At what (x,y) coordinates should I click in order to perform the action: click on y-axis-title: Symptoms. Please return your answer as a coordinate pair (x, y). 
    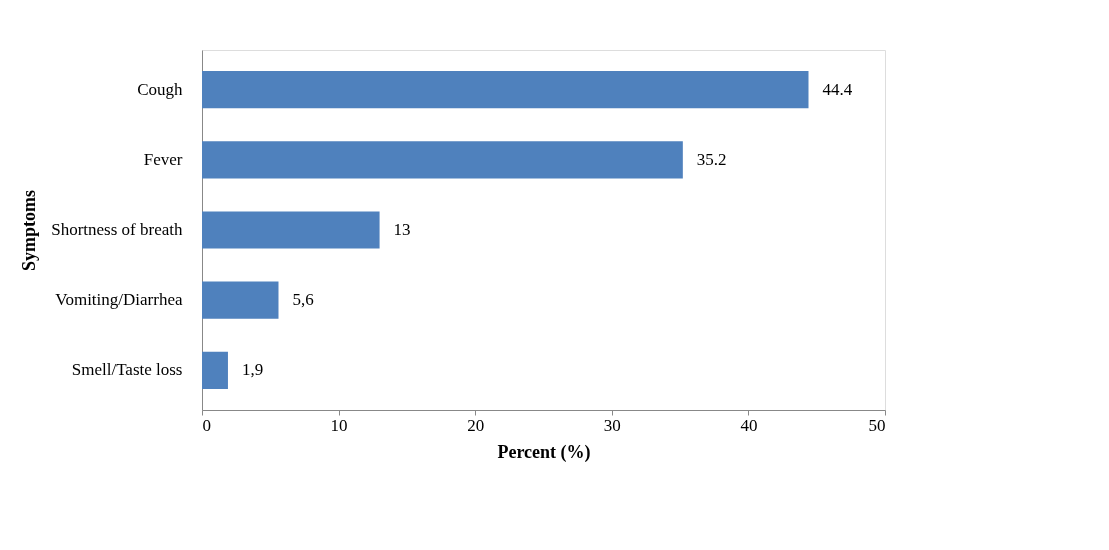
    Looking at the image, I should click on (29, 230).